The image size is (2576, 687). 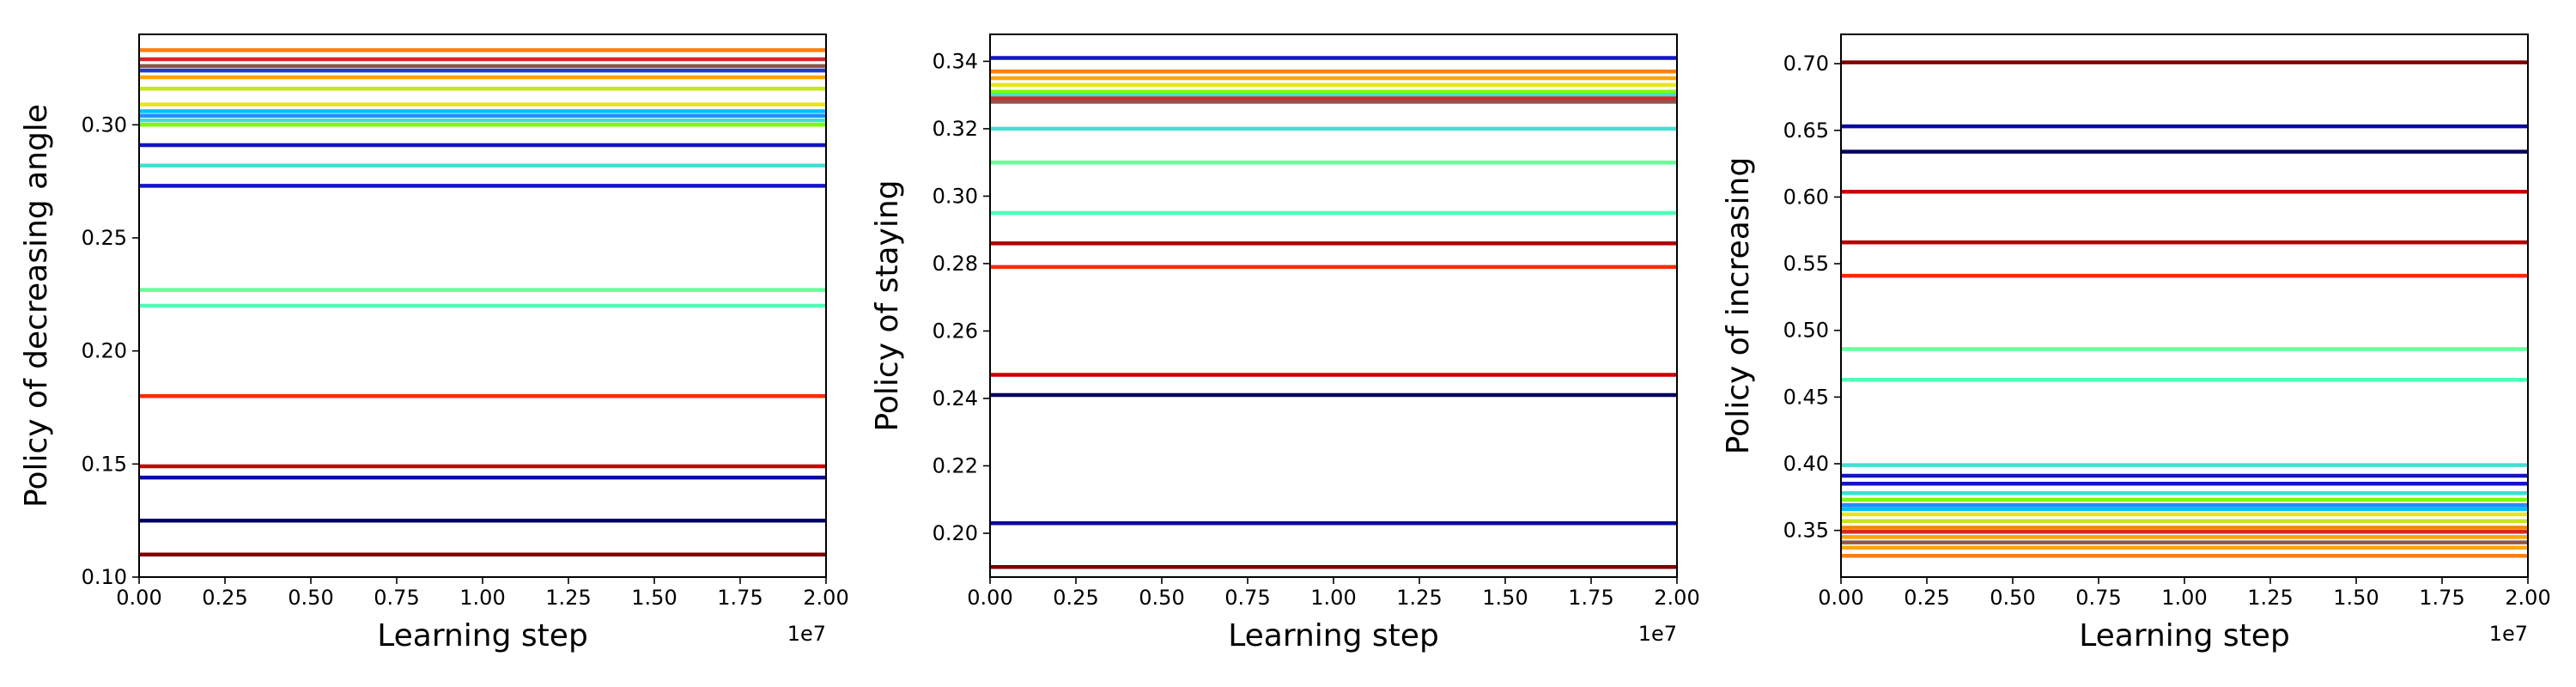 What do you see at coordinates (955, 331) in the screenshot?
I see `y-tick-label: 0.26` at bounding box center [955, 331].